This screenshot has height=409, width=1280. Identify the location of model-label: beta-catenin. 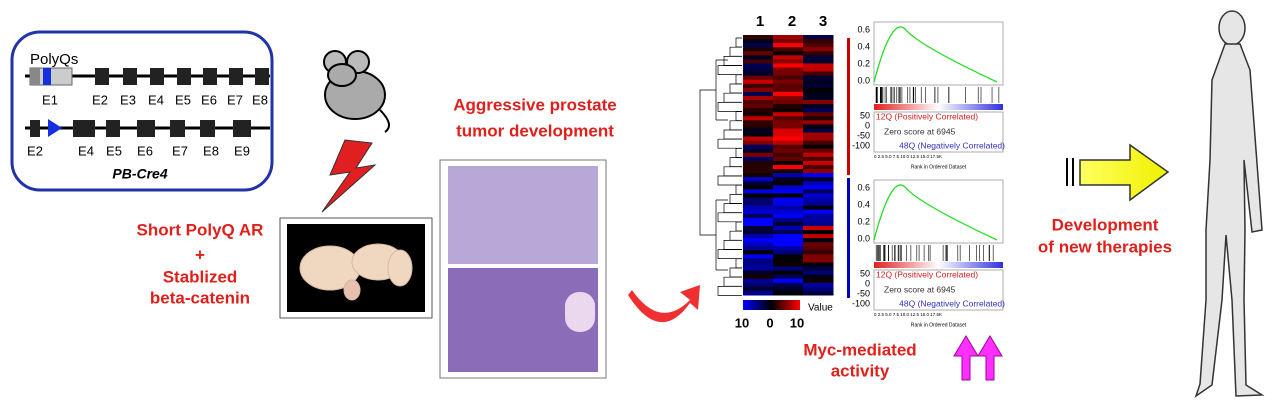
(200, 297).